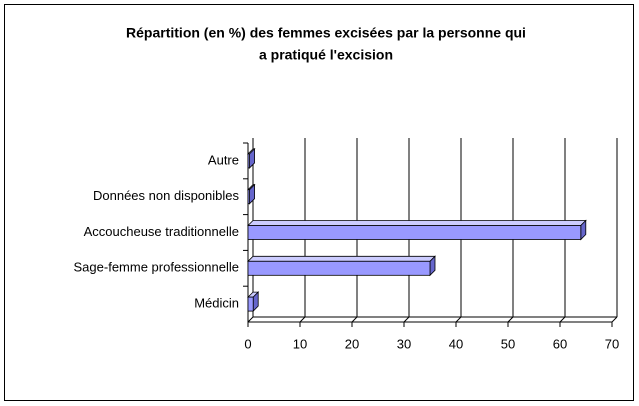  I want to click on chart-title: a pratiqué l'excision, so click(326, 55).